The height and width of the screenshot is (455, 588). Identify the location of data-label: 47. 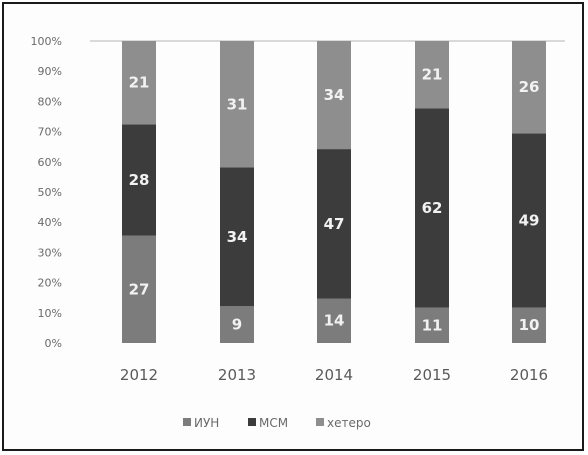
(334, 224).